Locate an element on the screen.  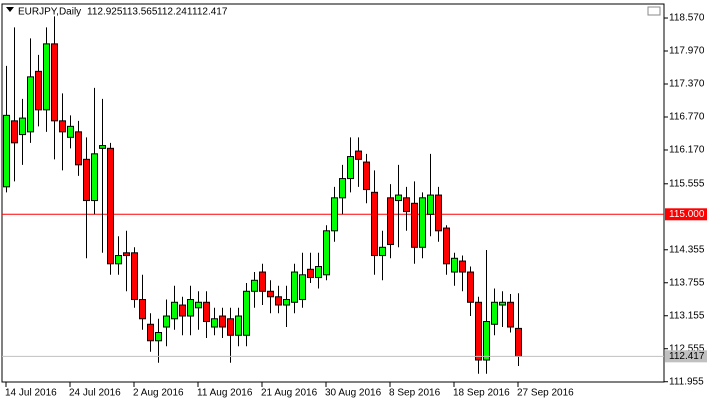
x-tick-label: 18 Sep 2016 is located at coordinates (481, 393).